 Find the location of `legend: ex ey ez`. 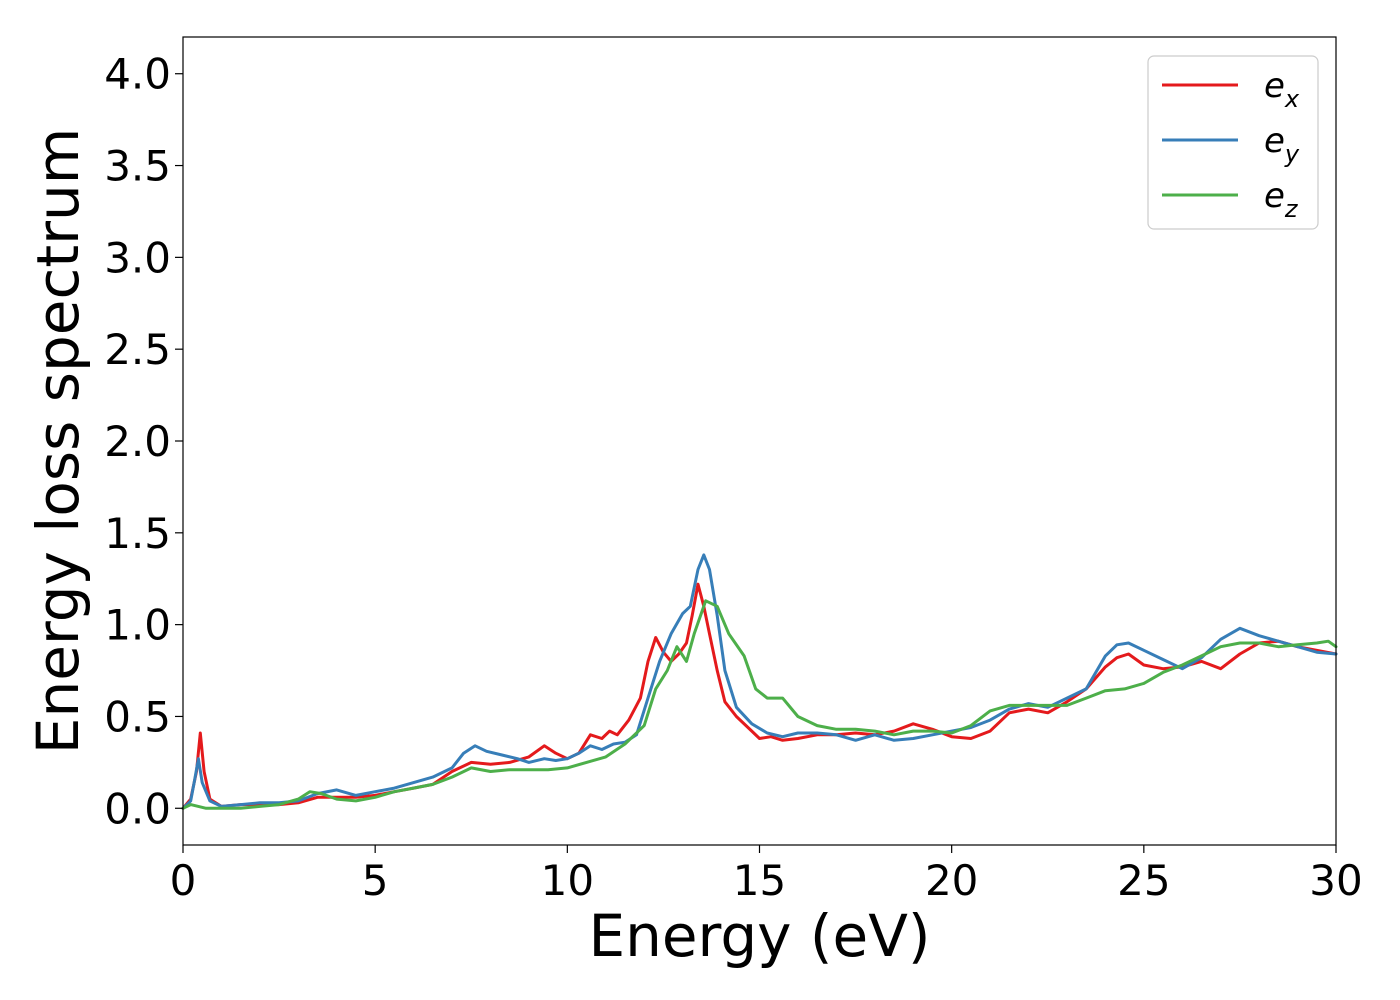

legend: ex ey ez is located at coordinates (1233, 142).